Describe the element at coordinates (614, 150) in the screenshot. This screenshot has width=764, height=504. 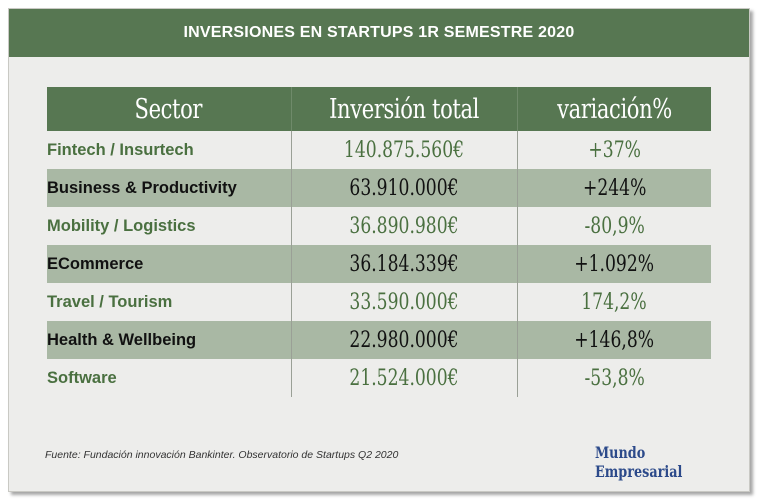
I see `variacion-cell: +37%` at that location.